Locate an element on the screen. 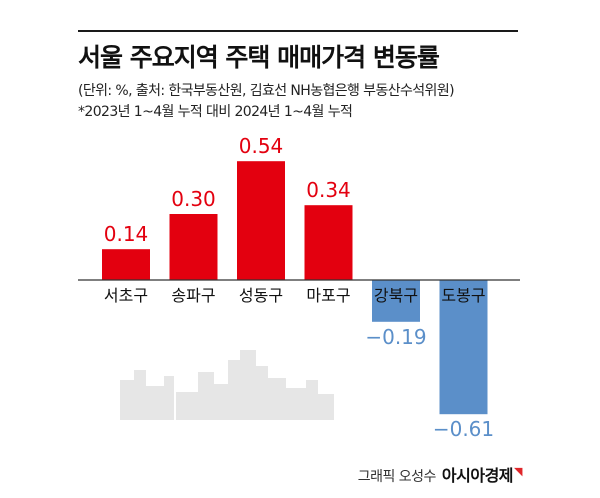  category-label-서초구: 서초구 is located at coordinates (126, 295).